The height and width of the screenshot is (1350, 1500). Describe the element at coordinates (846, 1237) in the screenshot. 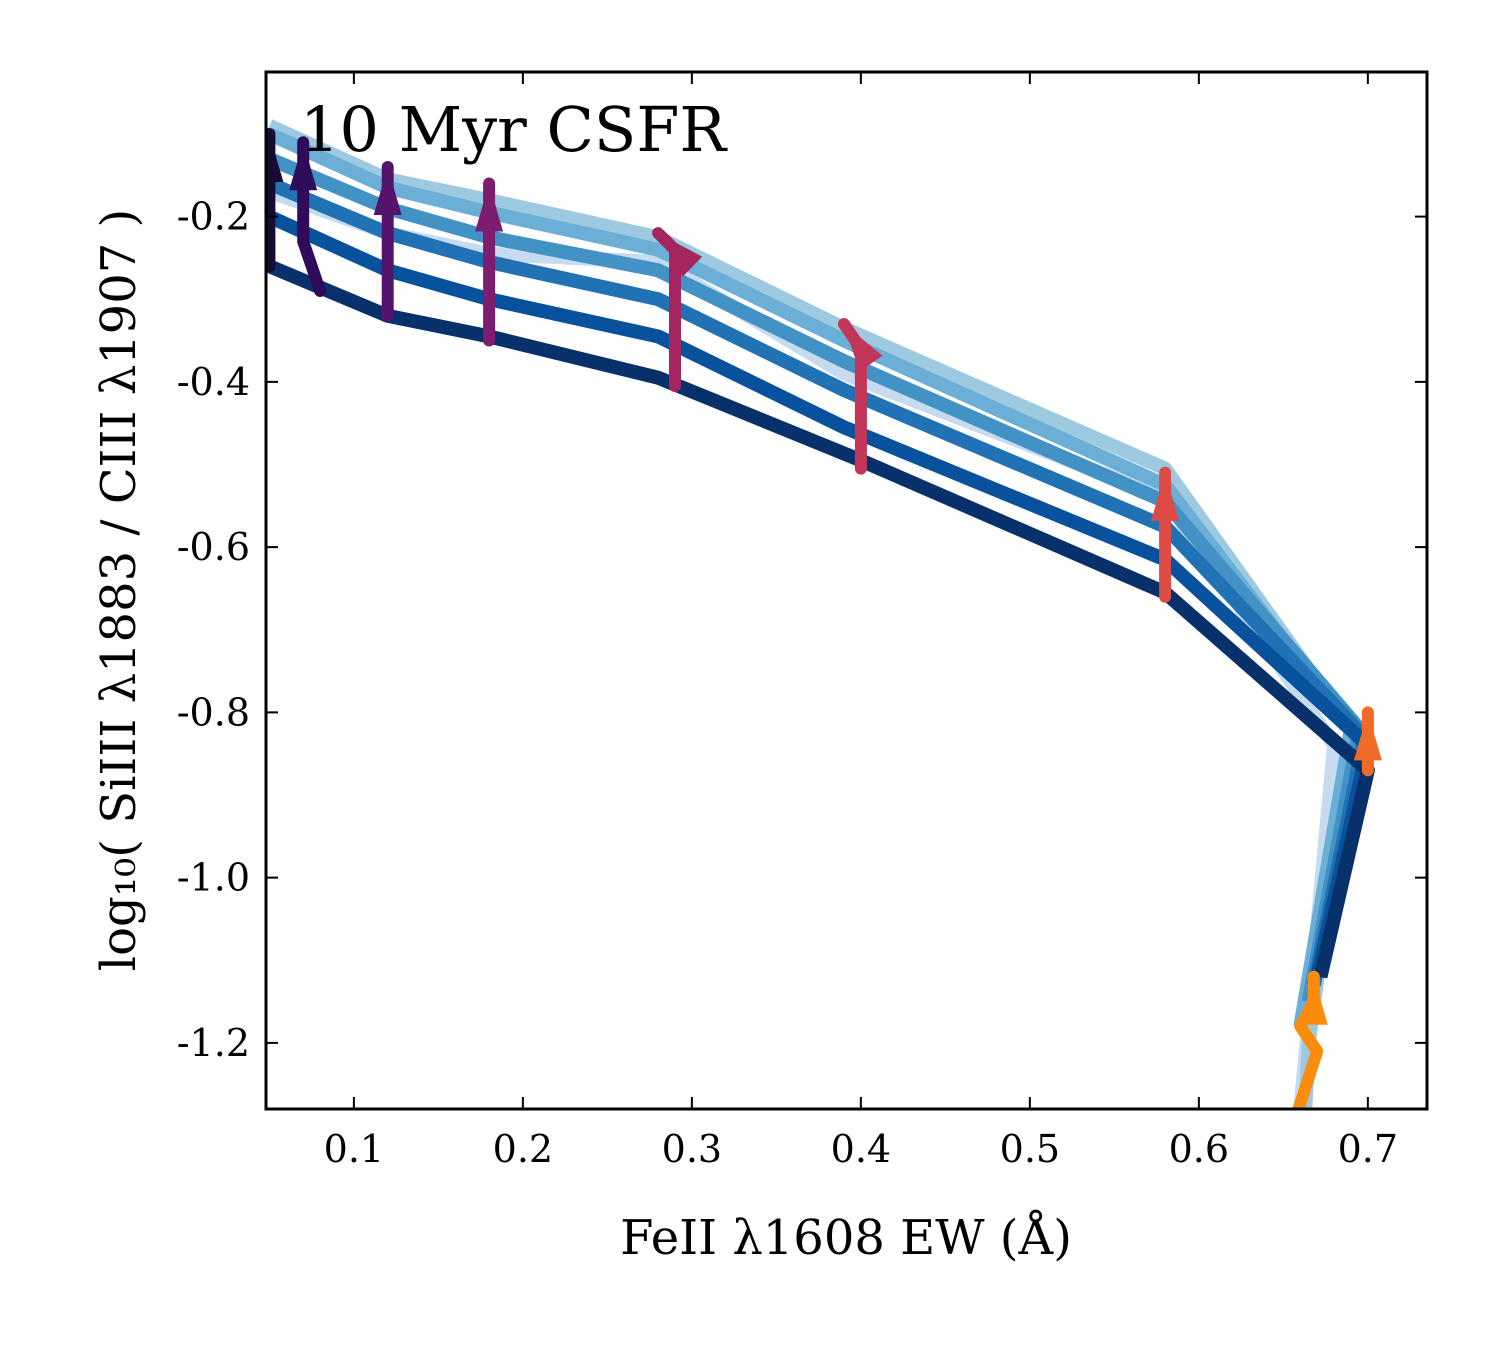

I see `x-axis-label: FeII λ1608 EW (Å)` at that location.